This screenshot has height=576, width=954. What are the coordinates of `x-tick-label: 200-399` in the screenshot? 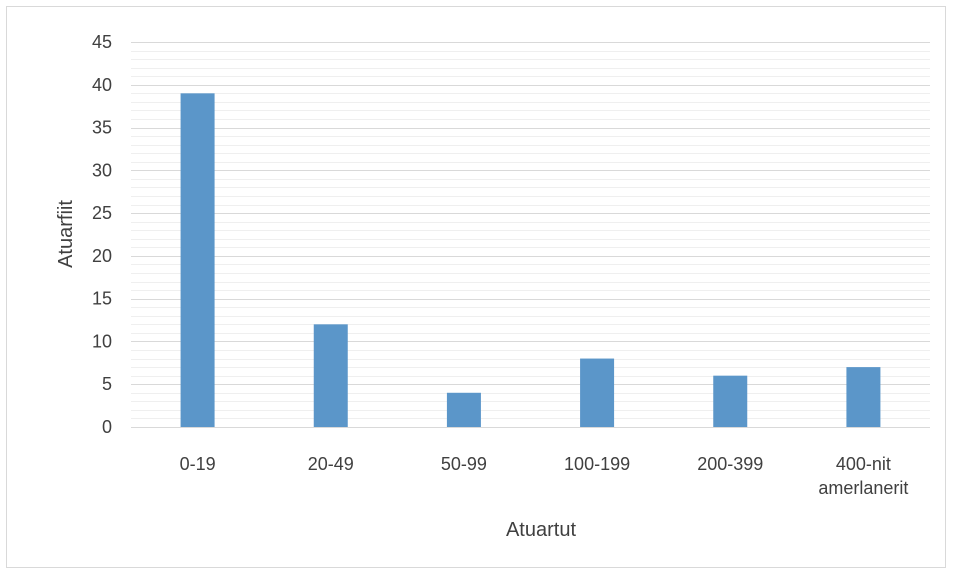 It's located at (730, 464).